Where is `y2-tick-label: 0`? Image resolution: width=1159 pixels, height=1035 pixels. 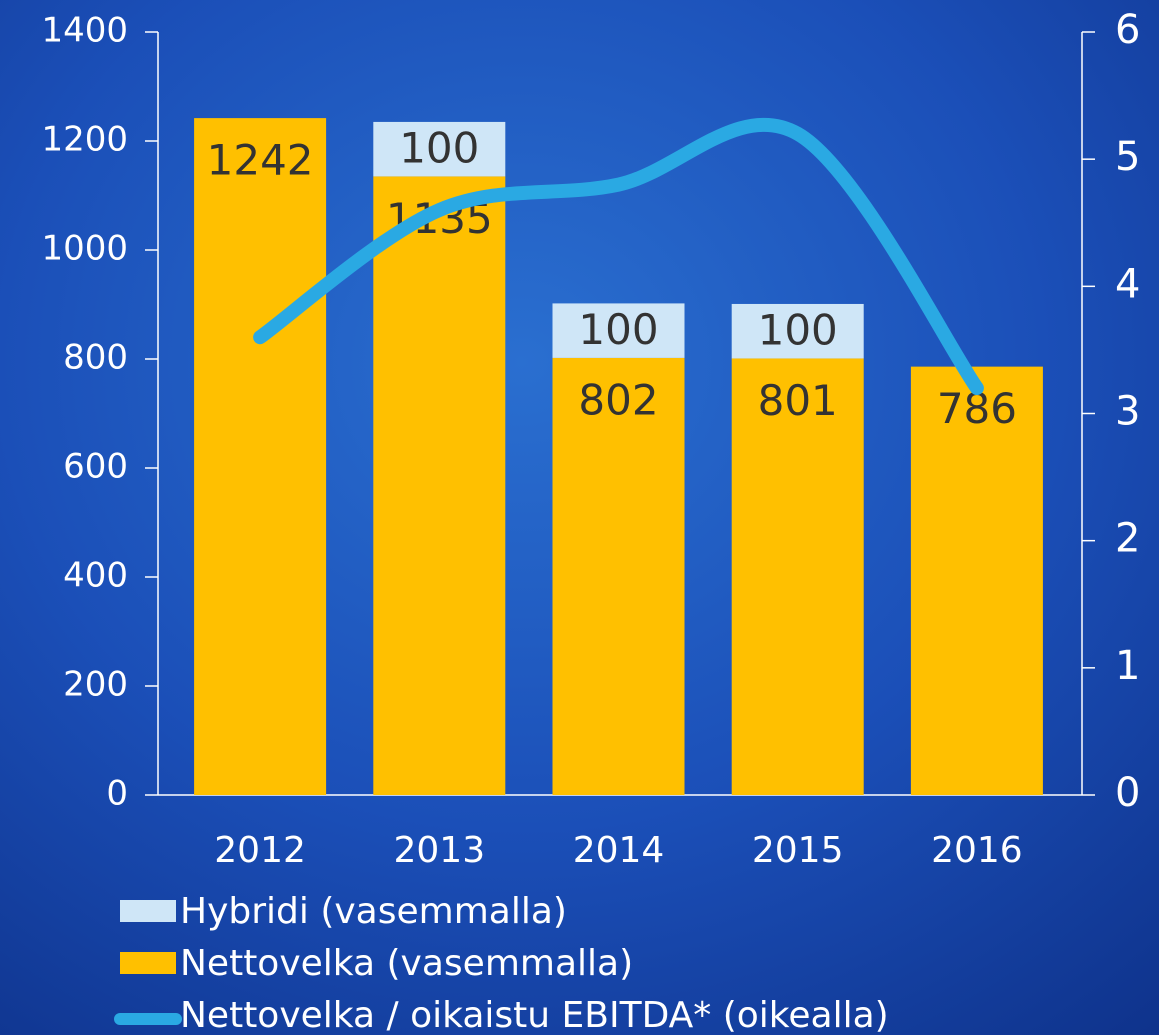
y2-tick-label: 0 is located at coordinates (1127, 793).